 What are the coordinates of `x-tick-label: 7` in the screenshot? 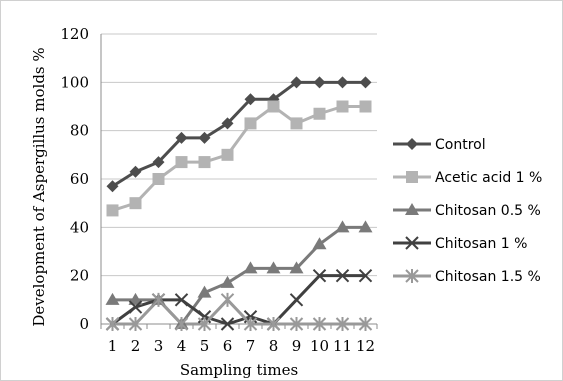 It's located at (251, 346).